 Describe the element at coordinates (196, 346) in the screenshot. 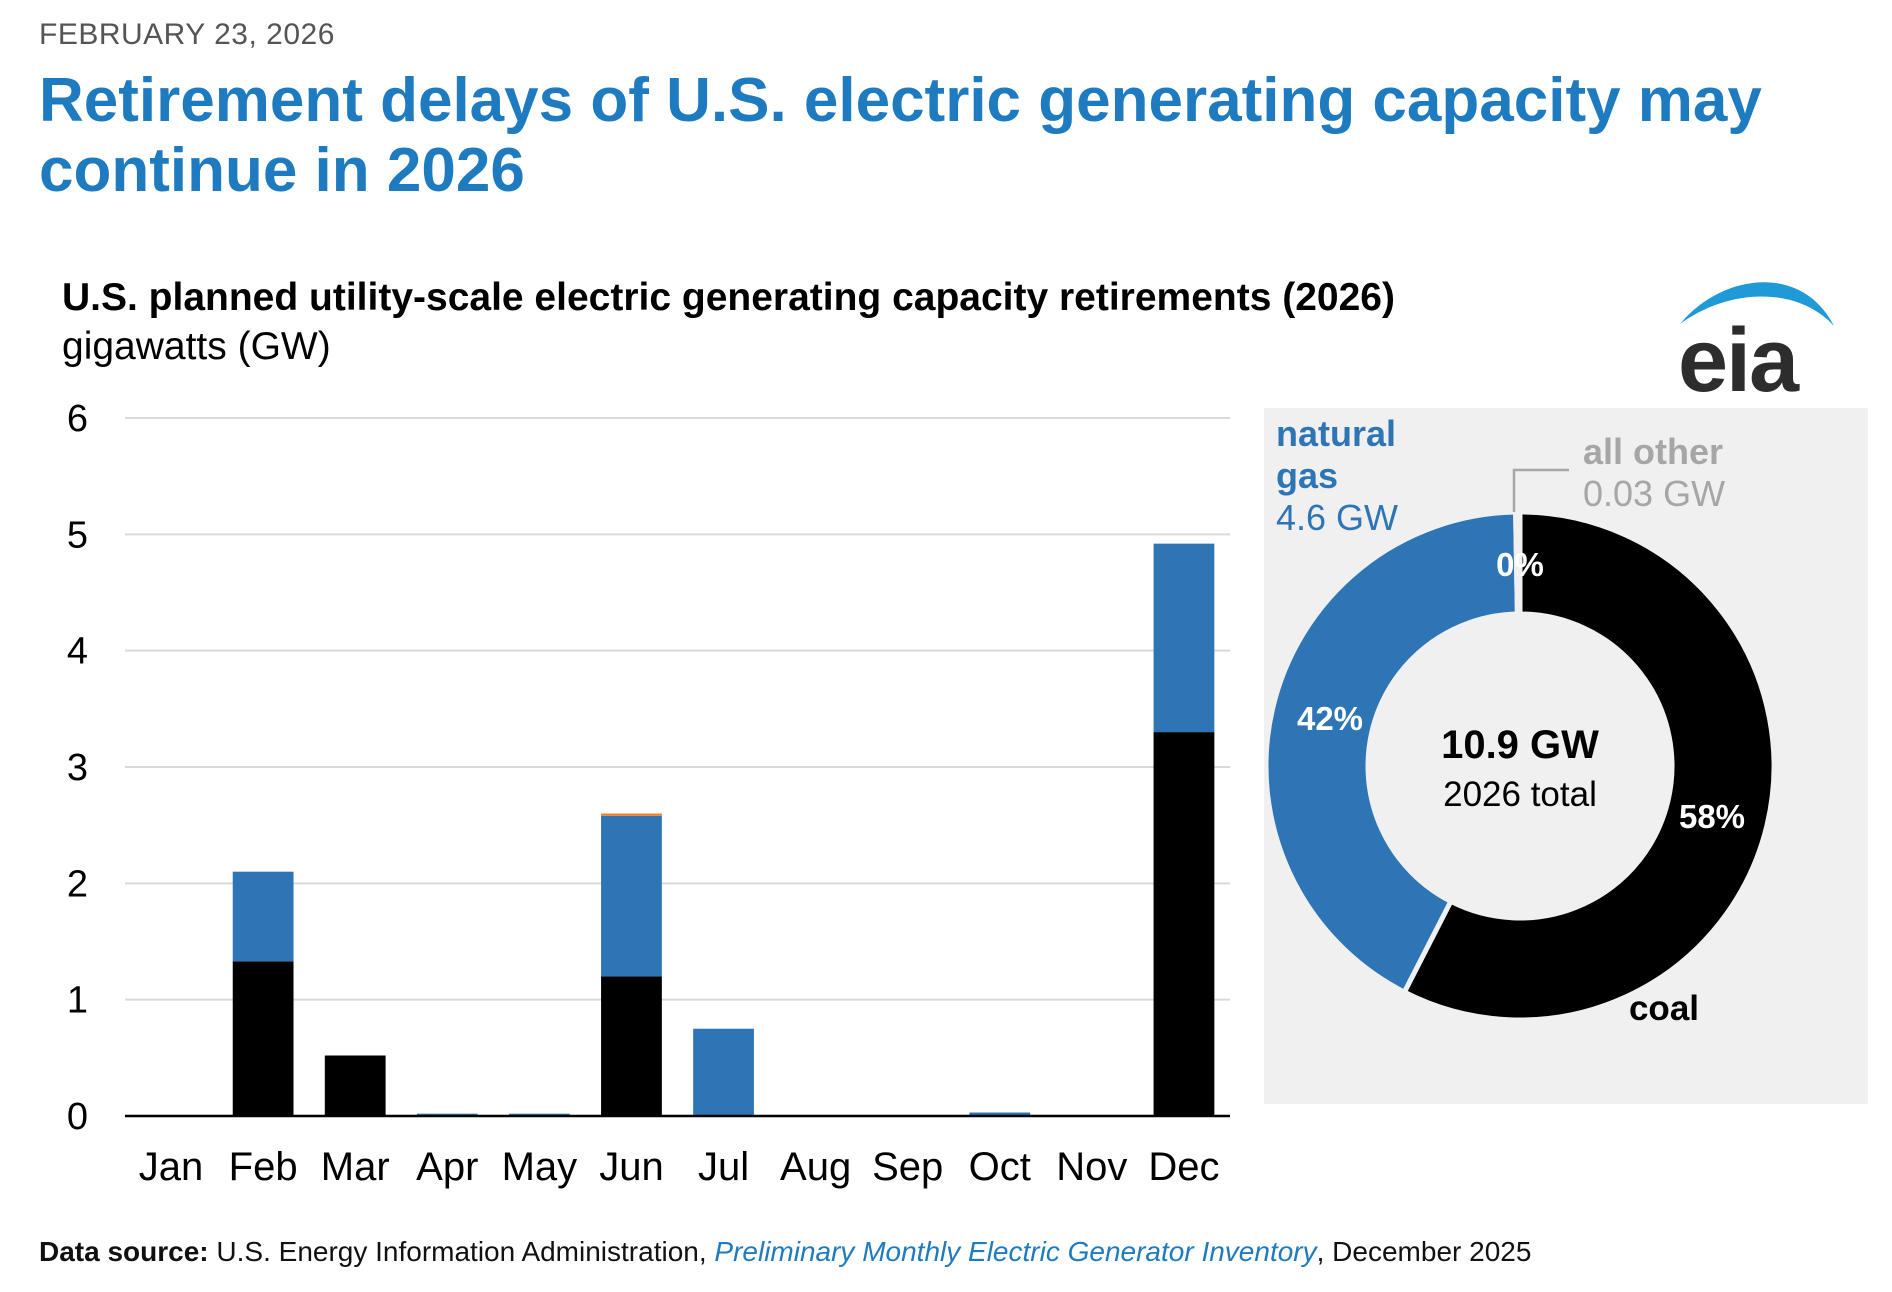

I see `y-axis-units-label: gigawatts (GW)` at that location.